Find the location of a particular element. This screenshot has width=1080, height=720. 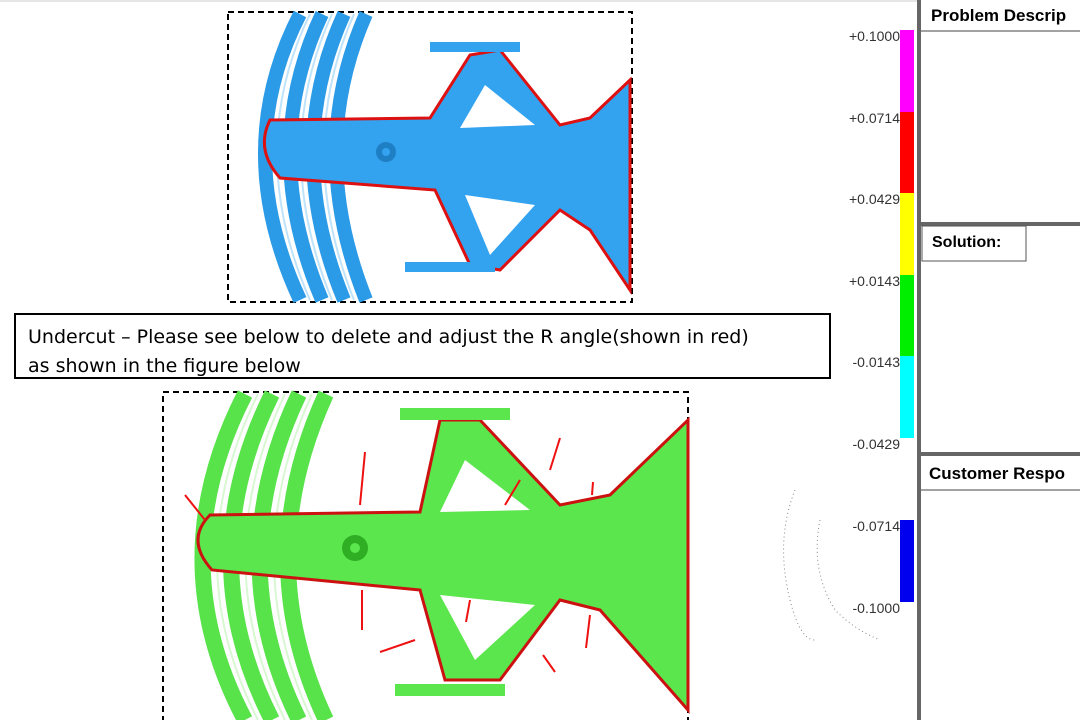

scale-label: -0.1000 is located at coordinates (876, 608).